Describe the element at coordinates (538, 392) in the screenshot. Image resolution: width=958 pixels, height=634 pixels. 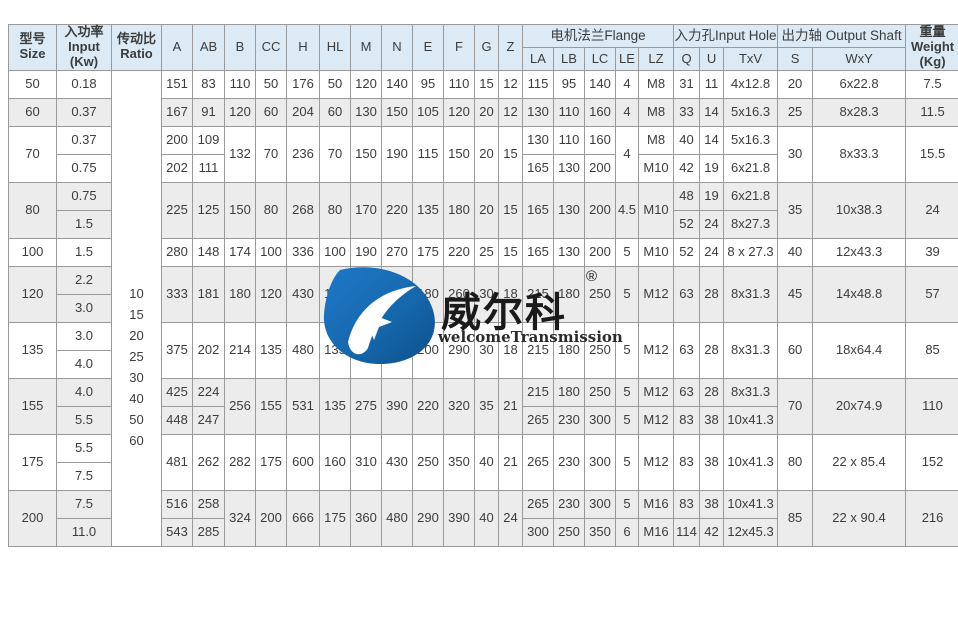
I see `cell-la: 215` at that location.